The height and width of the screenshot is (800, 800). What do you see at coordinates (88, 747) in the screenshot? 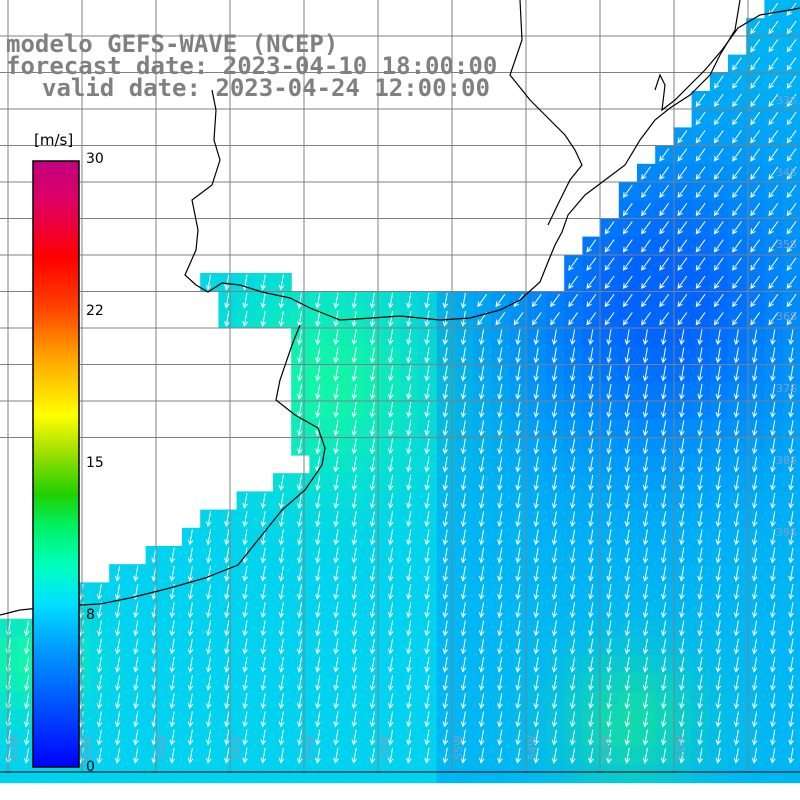
I see `lon-label: 60W` at bounding box center [88, 747].